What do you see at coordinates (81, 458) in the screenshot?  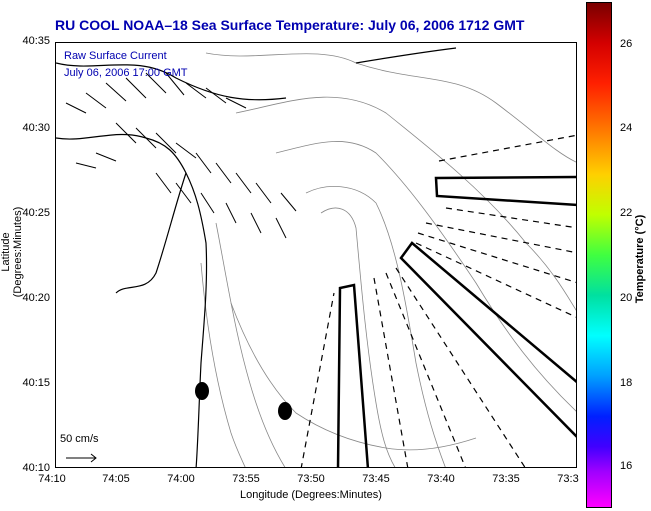 I see `scale-arrow` at bounding box center [81, 458].